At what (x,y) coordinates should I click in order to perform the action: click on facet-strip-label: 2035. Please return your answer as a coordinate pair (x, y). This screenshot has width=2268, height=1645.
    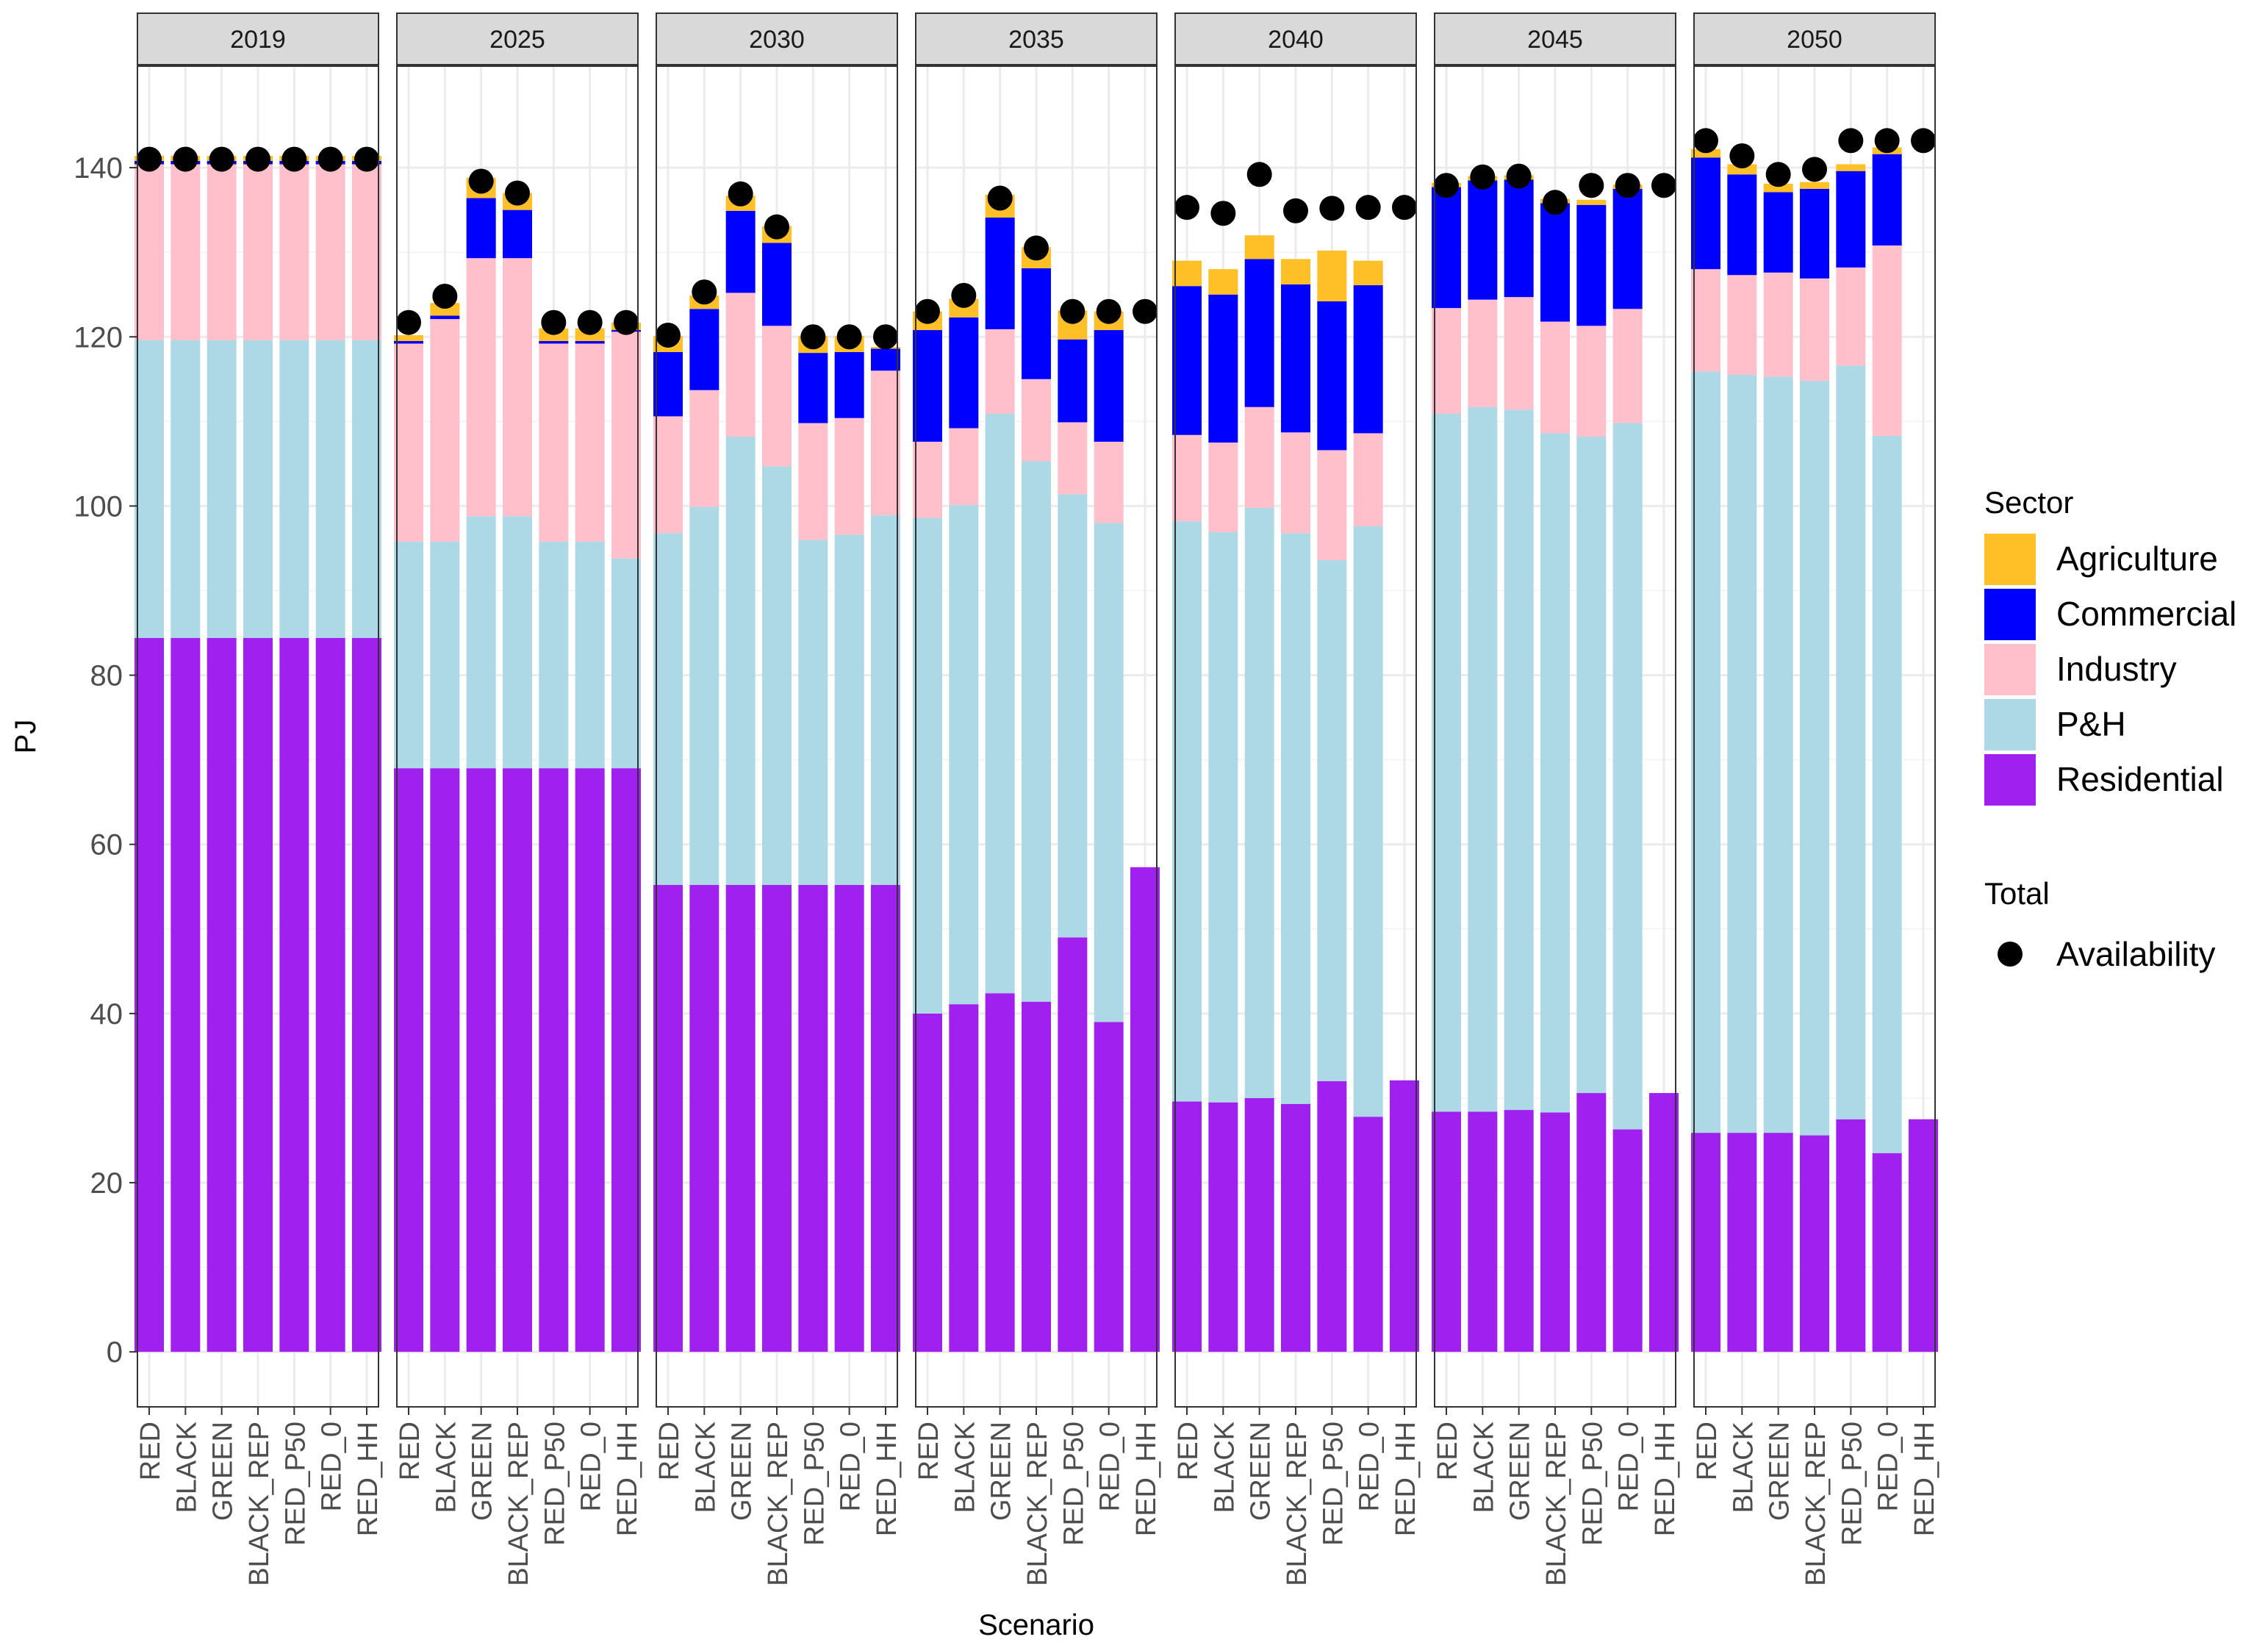
    Looking at the image, I should click on (1036, 40).